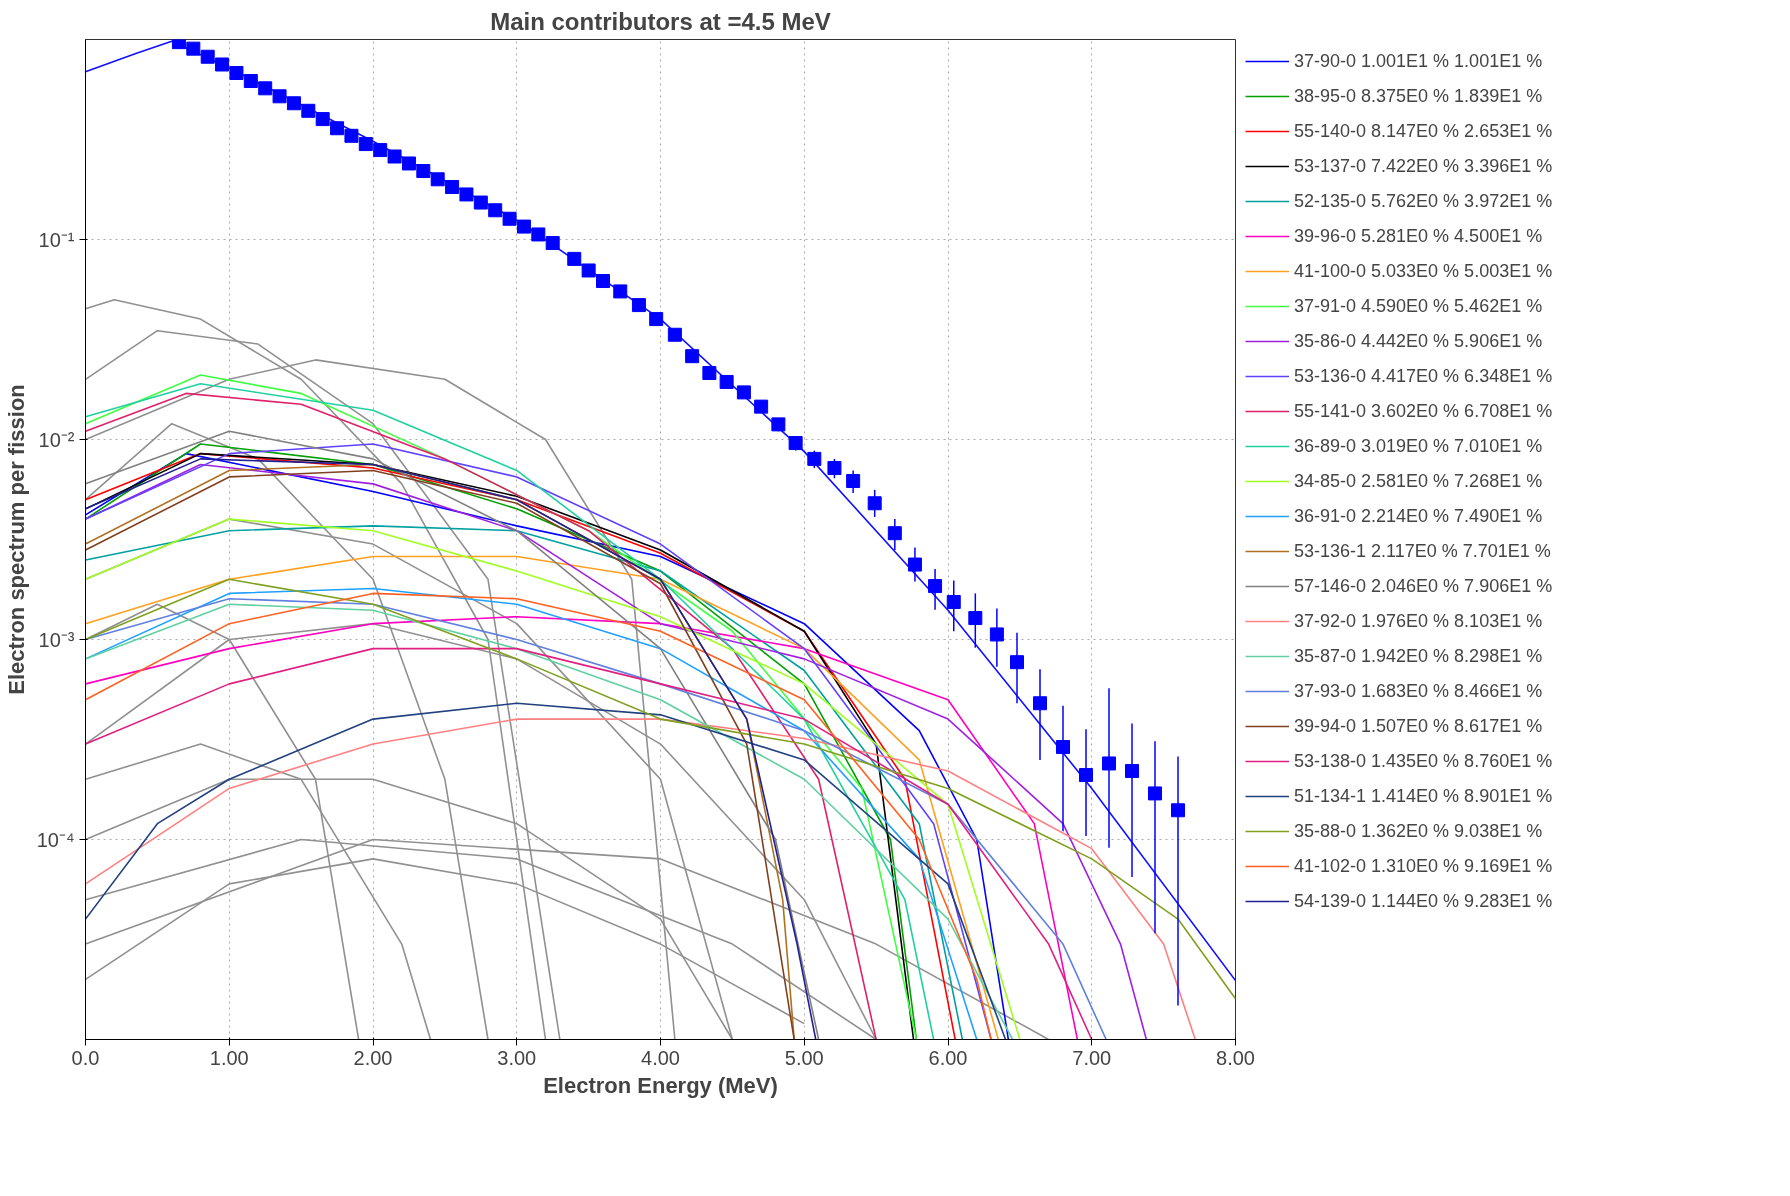 The image size is (1790, 1196). Describe the element at coordinates (1423, 761) in the screenshot. I see `legend-label: 53-138-0 1.435E0 % 8.760E1 %` at that location.